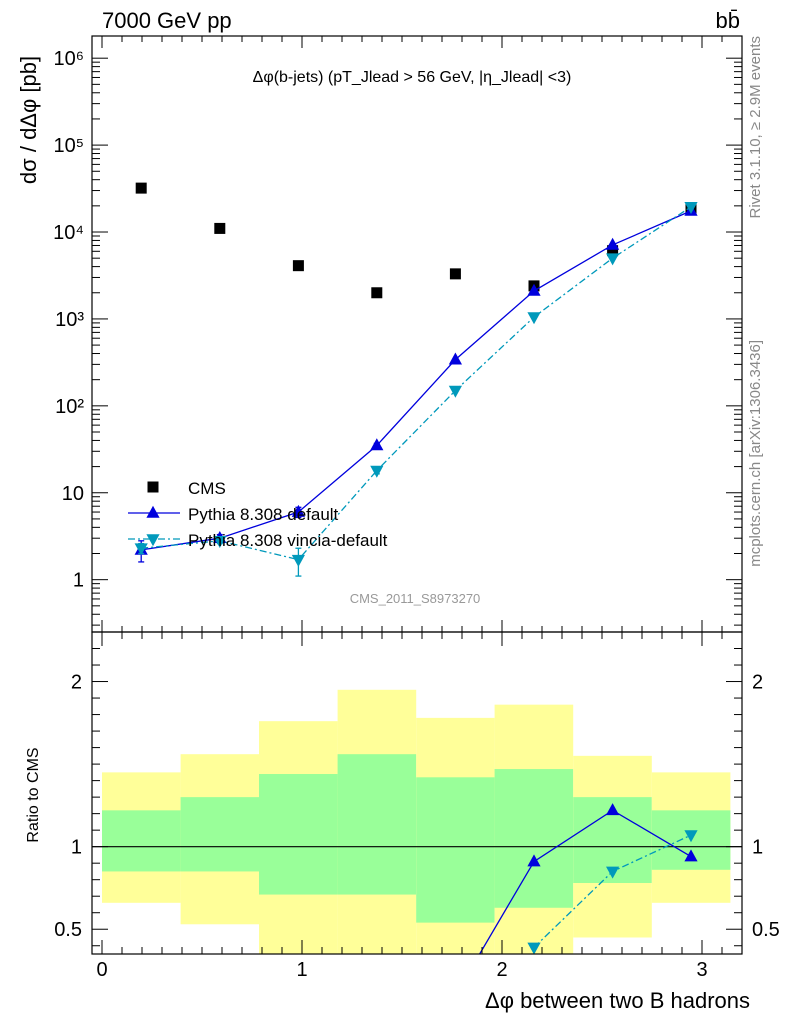 The width and height of the screenshot is (786, 1024). Describe the element at coordinates (78, 581) in the screenshot. I see `main-y-tick-label: 1` at that location.